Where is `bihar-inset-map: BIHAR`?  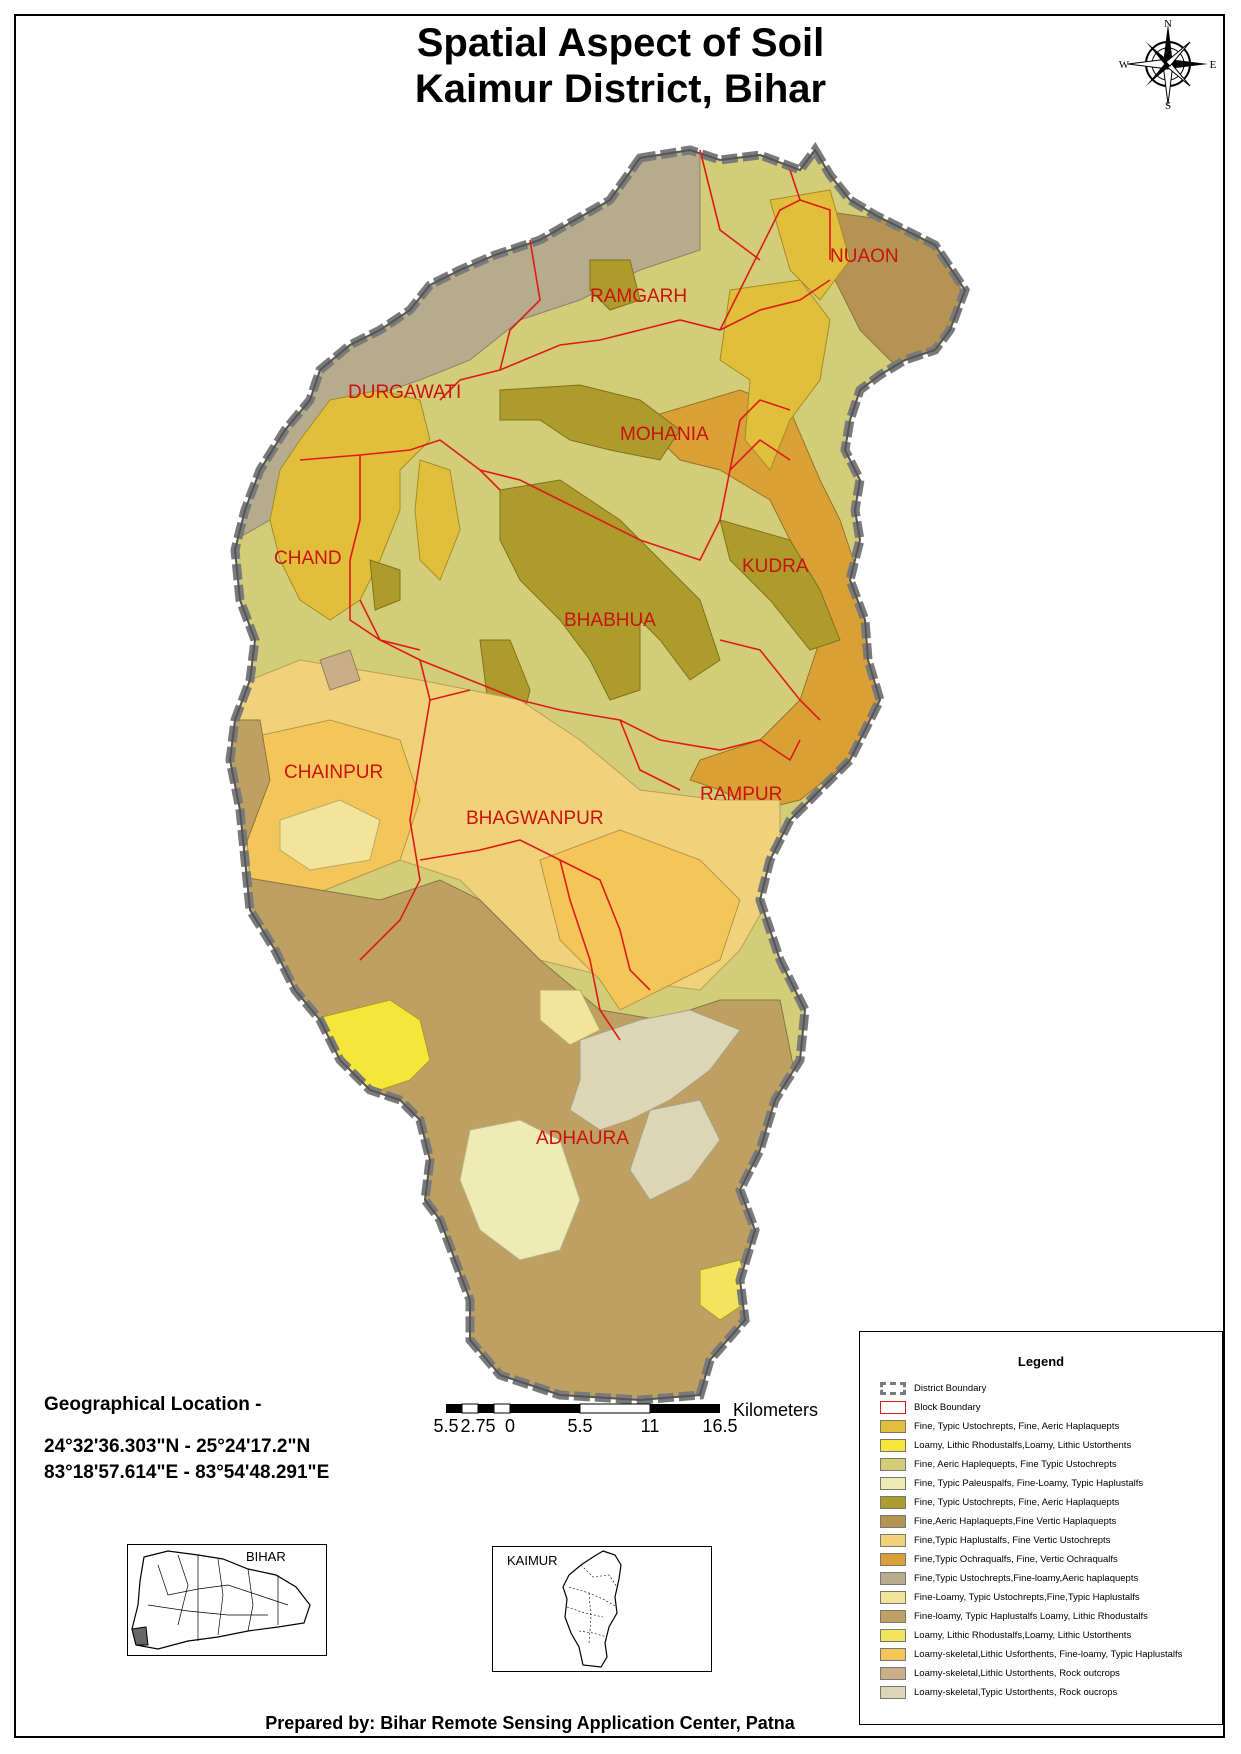
bihar-inset-map: BIHAR is located at coordinates (227, 1600).